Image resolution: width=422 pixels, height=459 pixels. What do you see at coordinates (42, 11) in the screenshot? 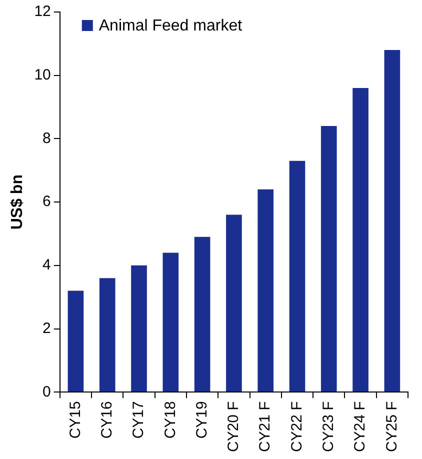
I see `y-tick-label: 12` at bounding box center [42, 11].